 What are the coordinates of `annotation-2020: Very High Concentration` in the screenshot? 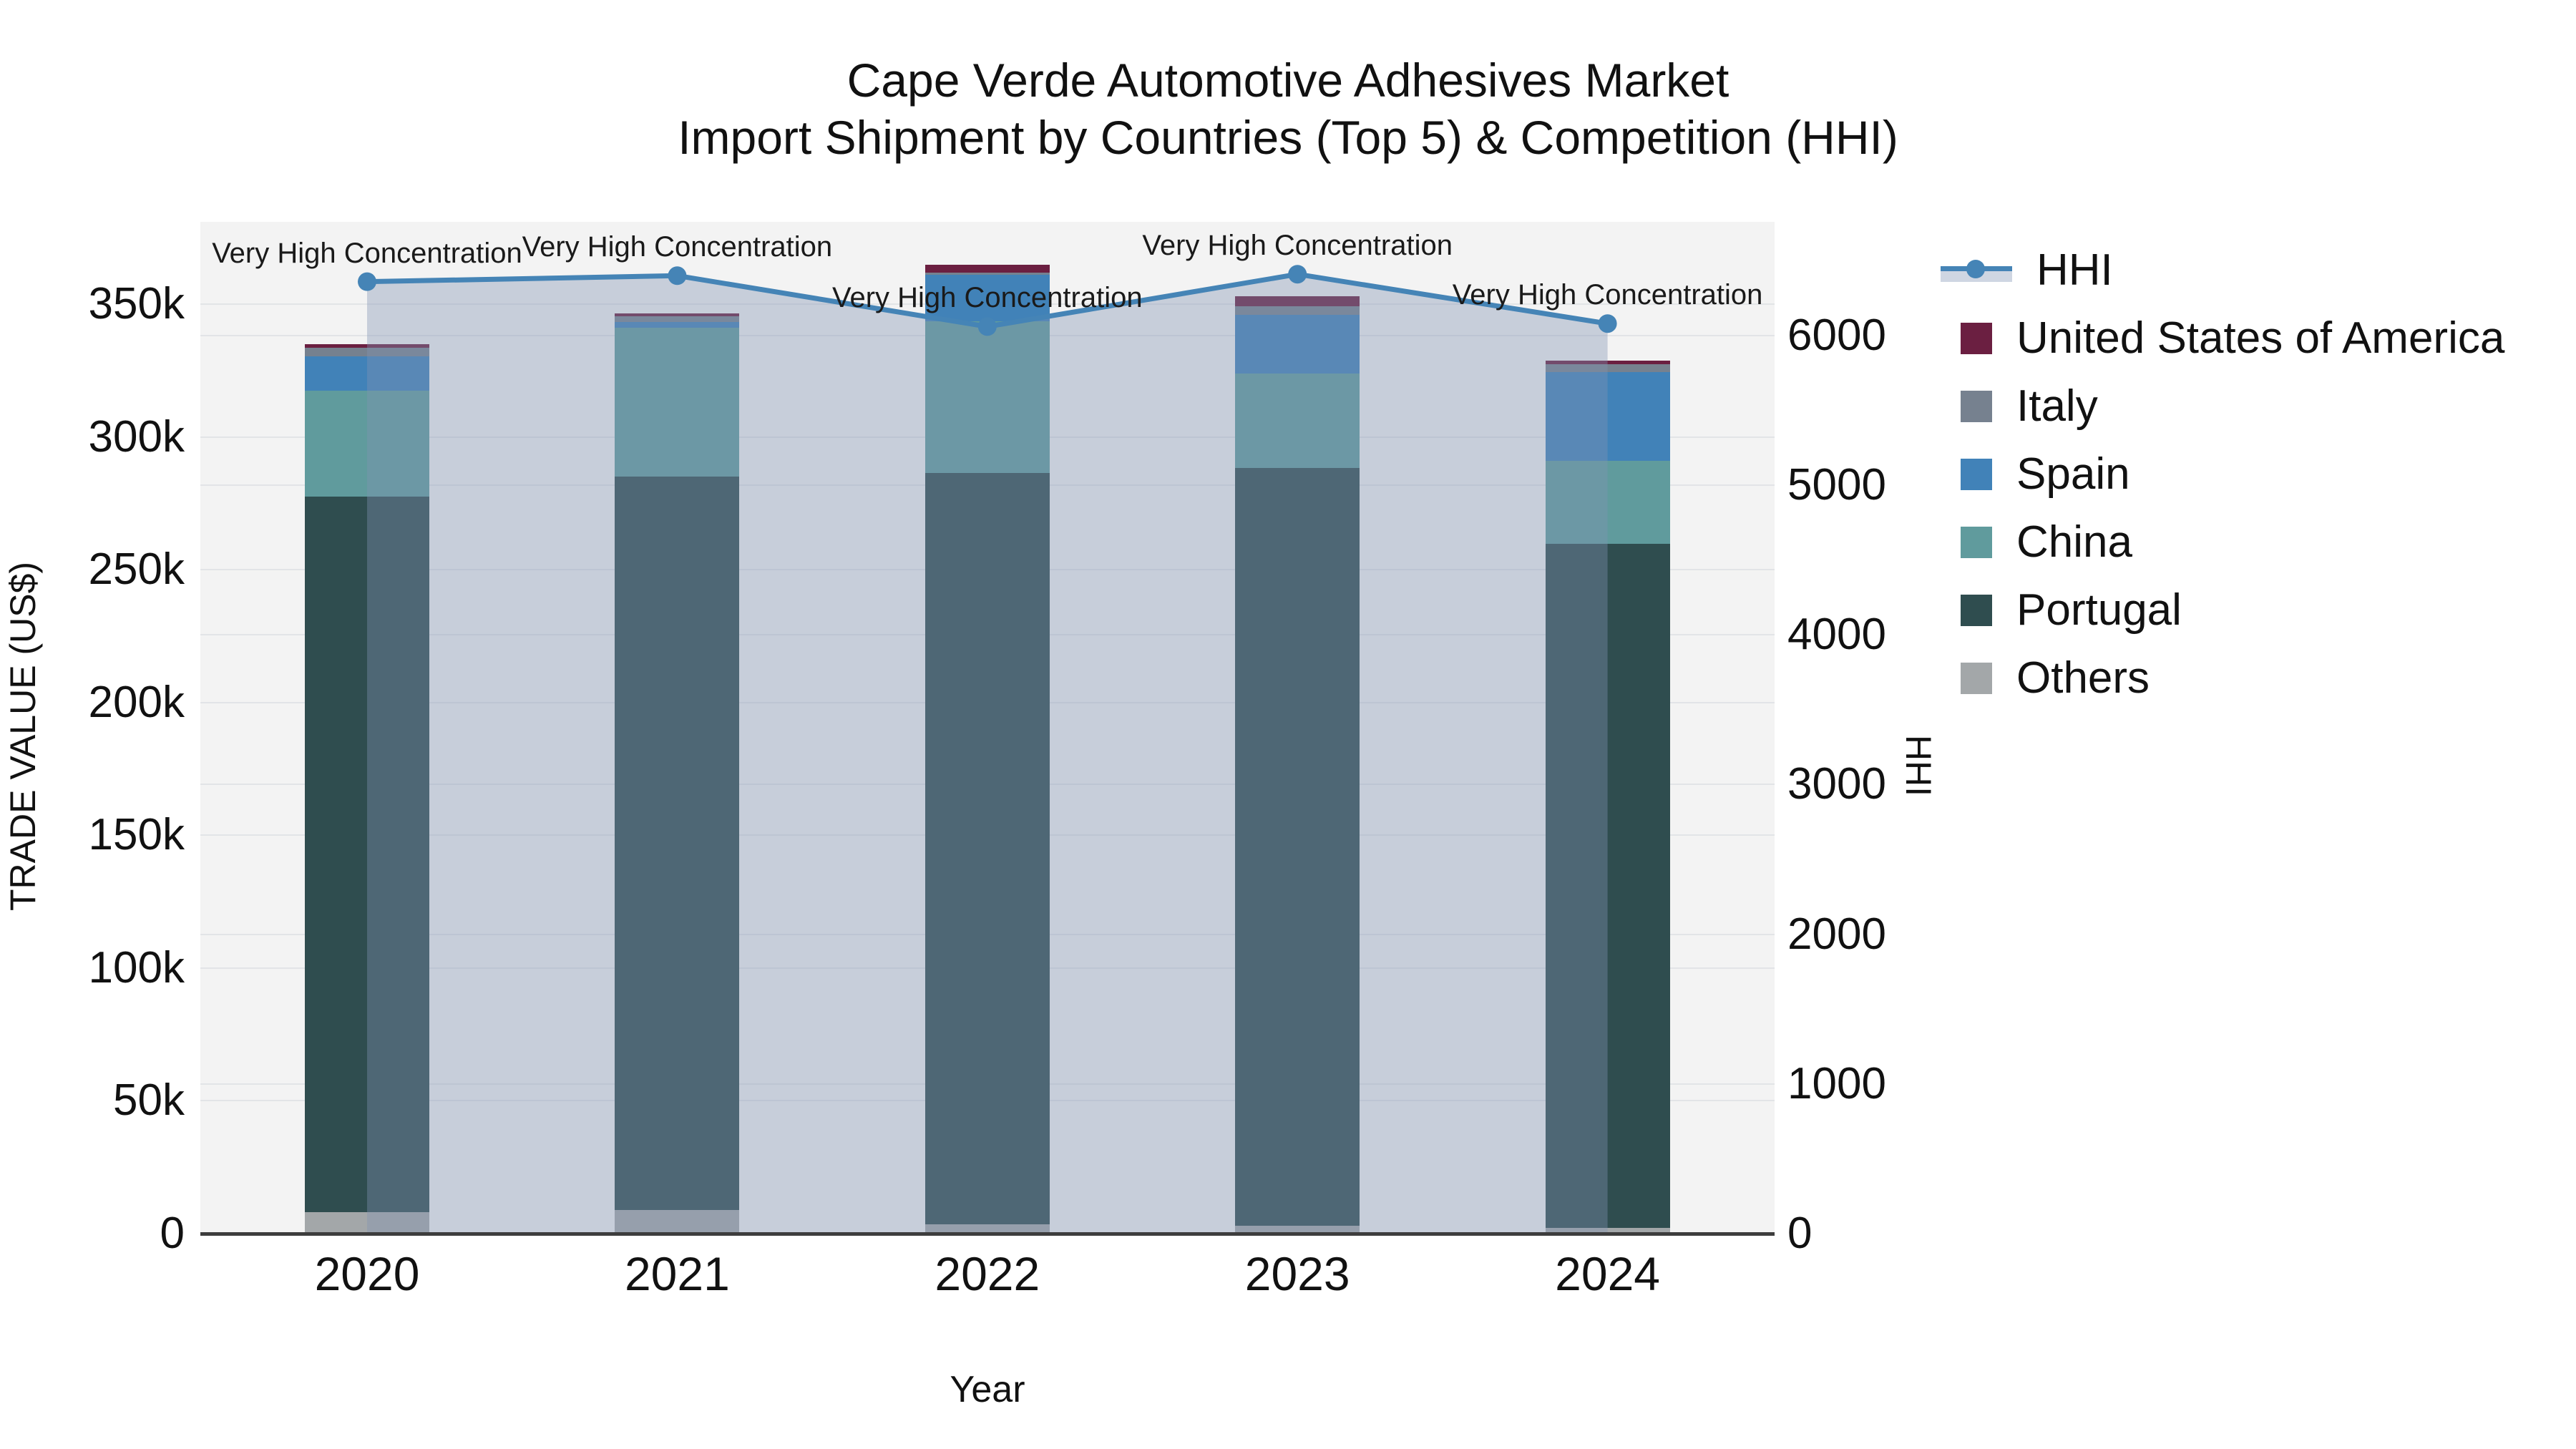 It's located at (367, 253).